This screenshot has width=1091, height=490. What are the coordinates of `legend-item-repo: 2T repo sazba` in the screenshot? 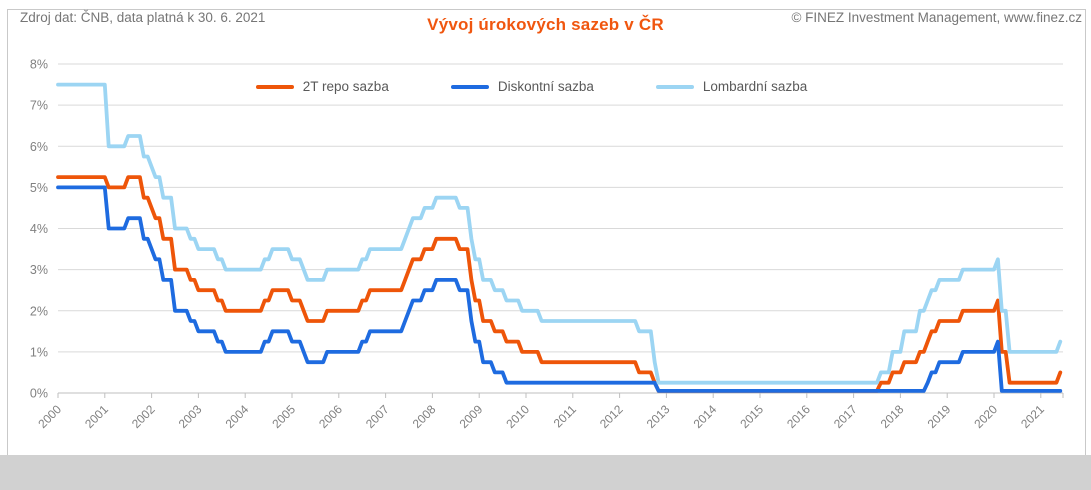 It's located at (322, 86).